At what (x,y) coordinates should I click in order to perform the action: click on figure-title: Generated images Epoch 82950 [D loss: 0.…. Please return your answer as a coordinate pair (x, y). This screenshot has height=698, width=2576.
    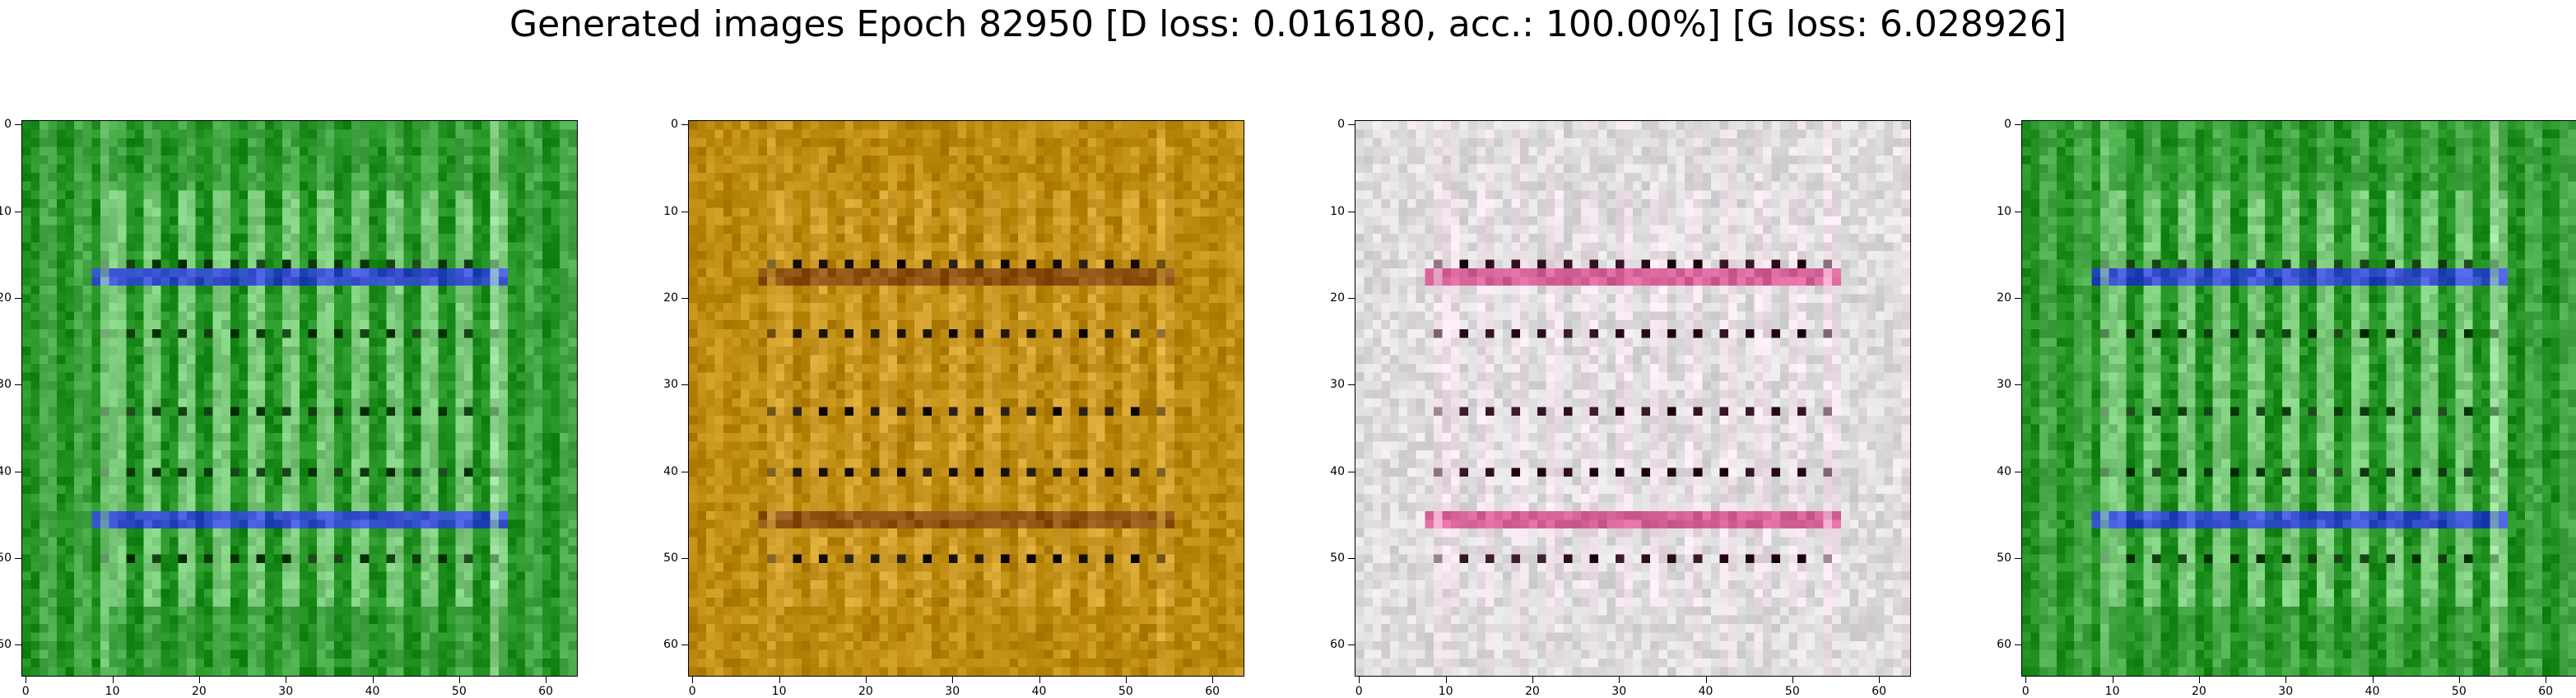
    Looking at the image, I should click on (1288, 24).